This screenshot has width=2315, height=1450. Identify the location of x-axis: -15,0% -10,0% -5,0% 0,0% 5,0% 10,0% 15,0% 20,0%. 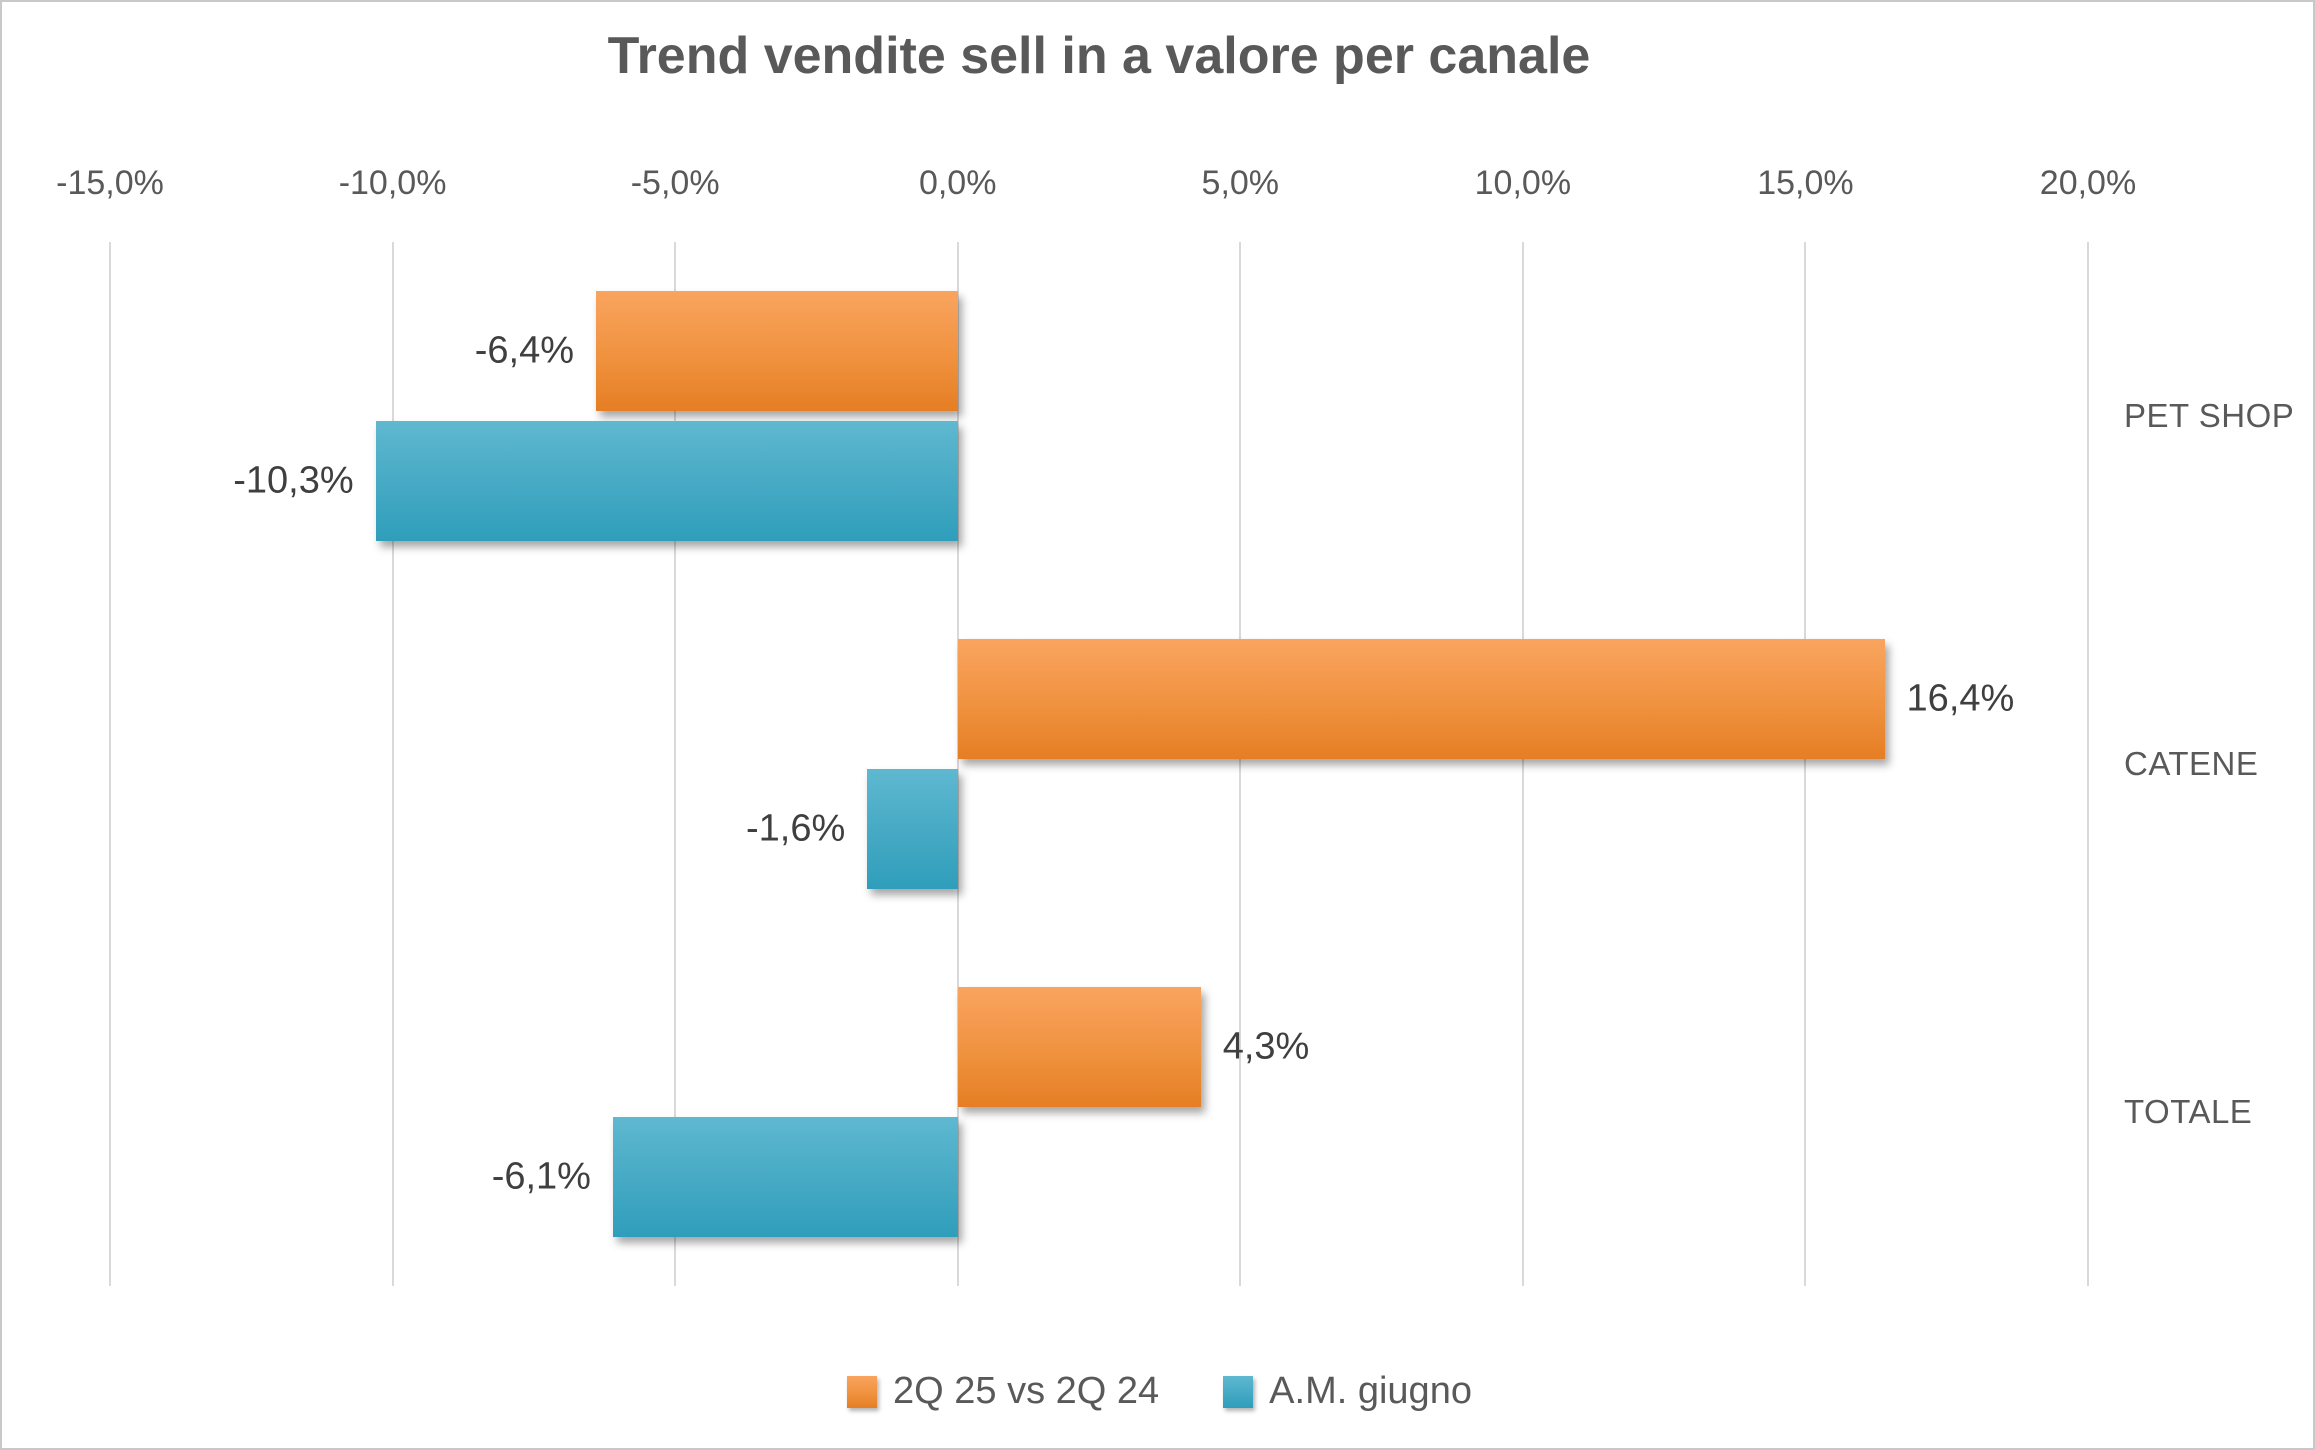
(1096, 189).